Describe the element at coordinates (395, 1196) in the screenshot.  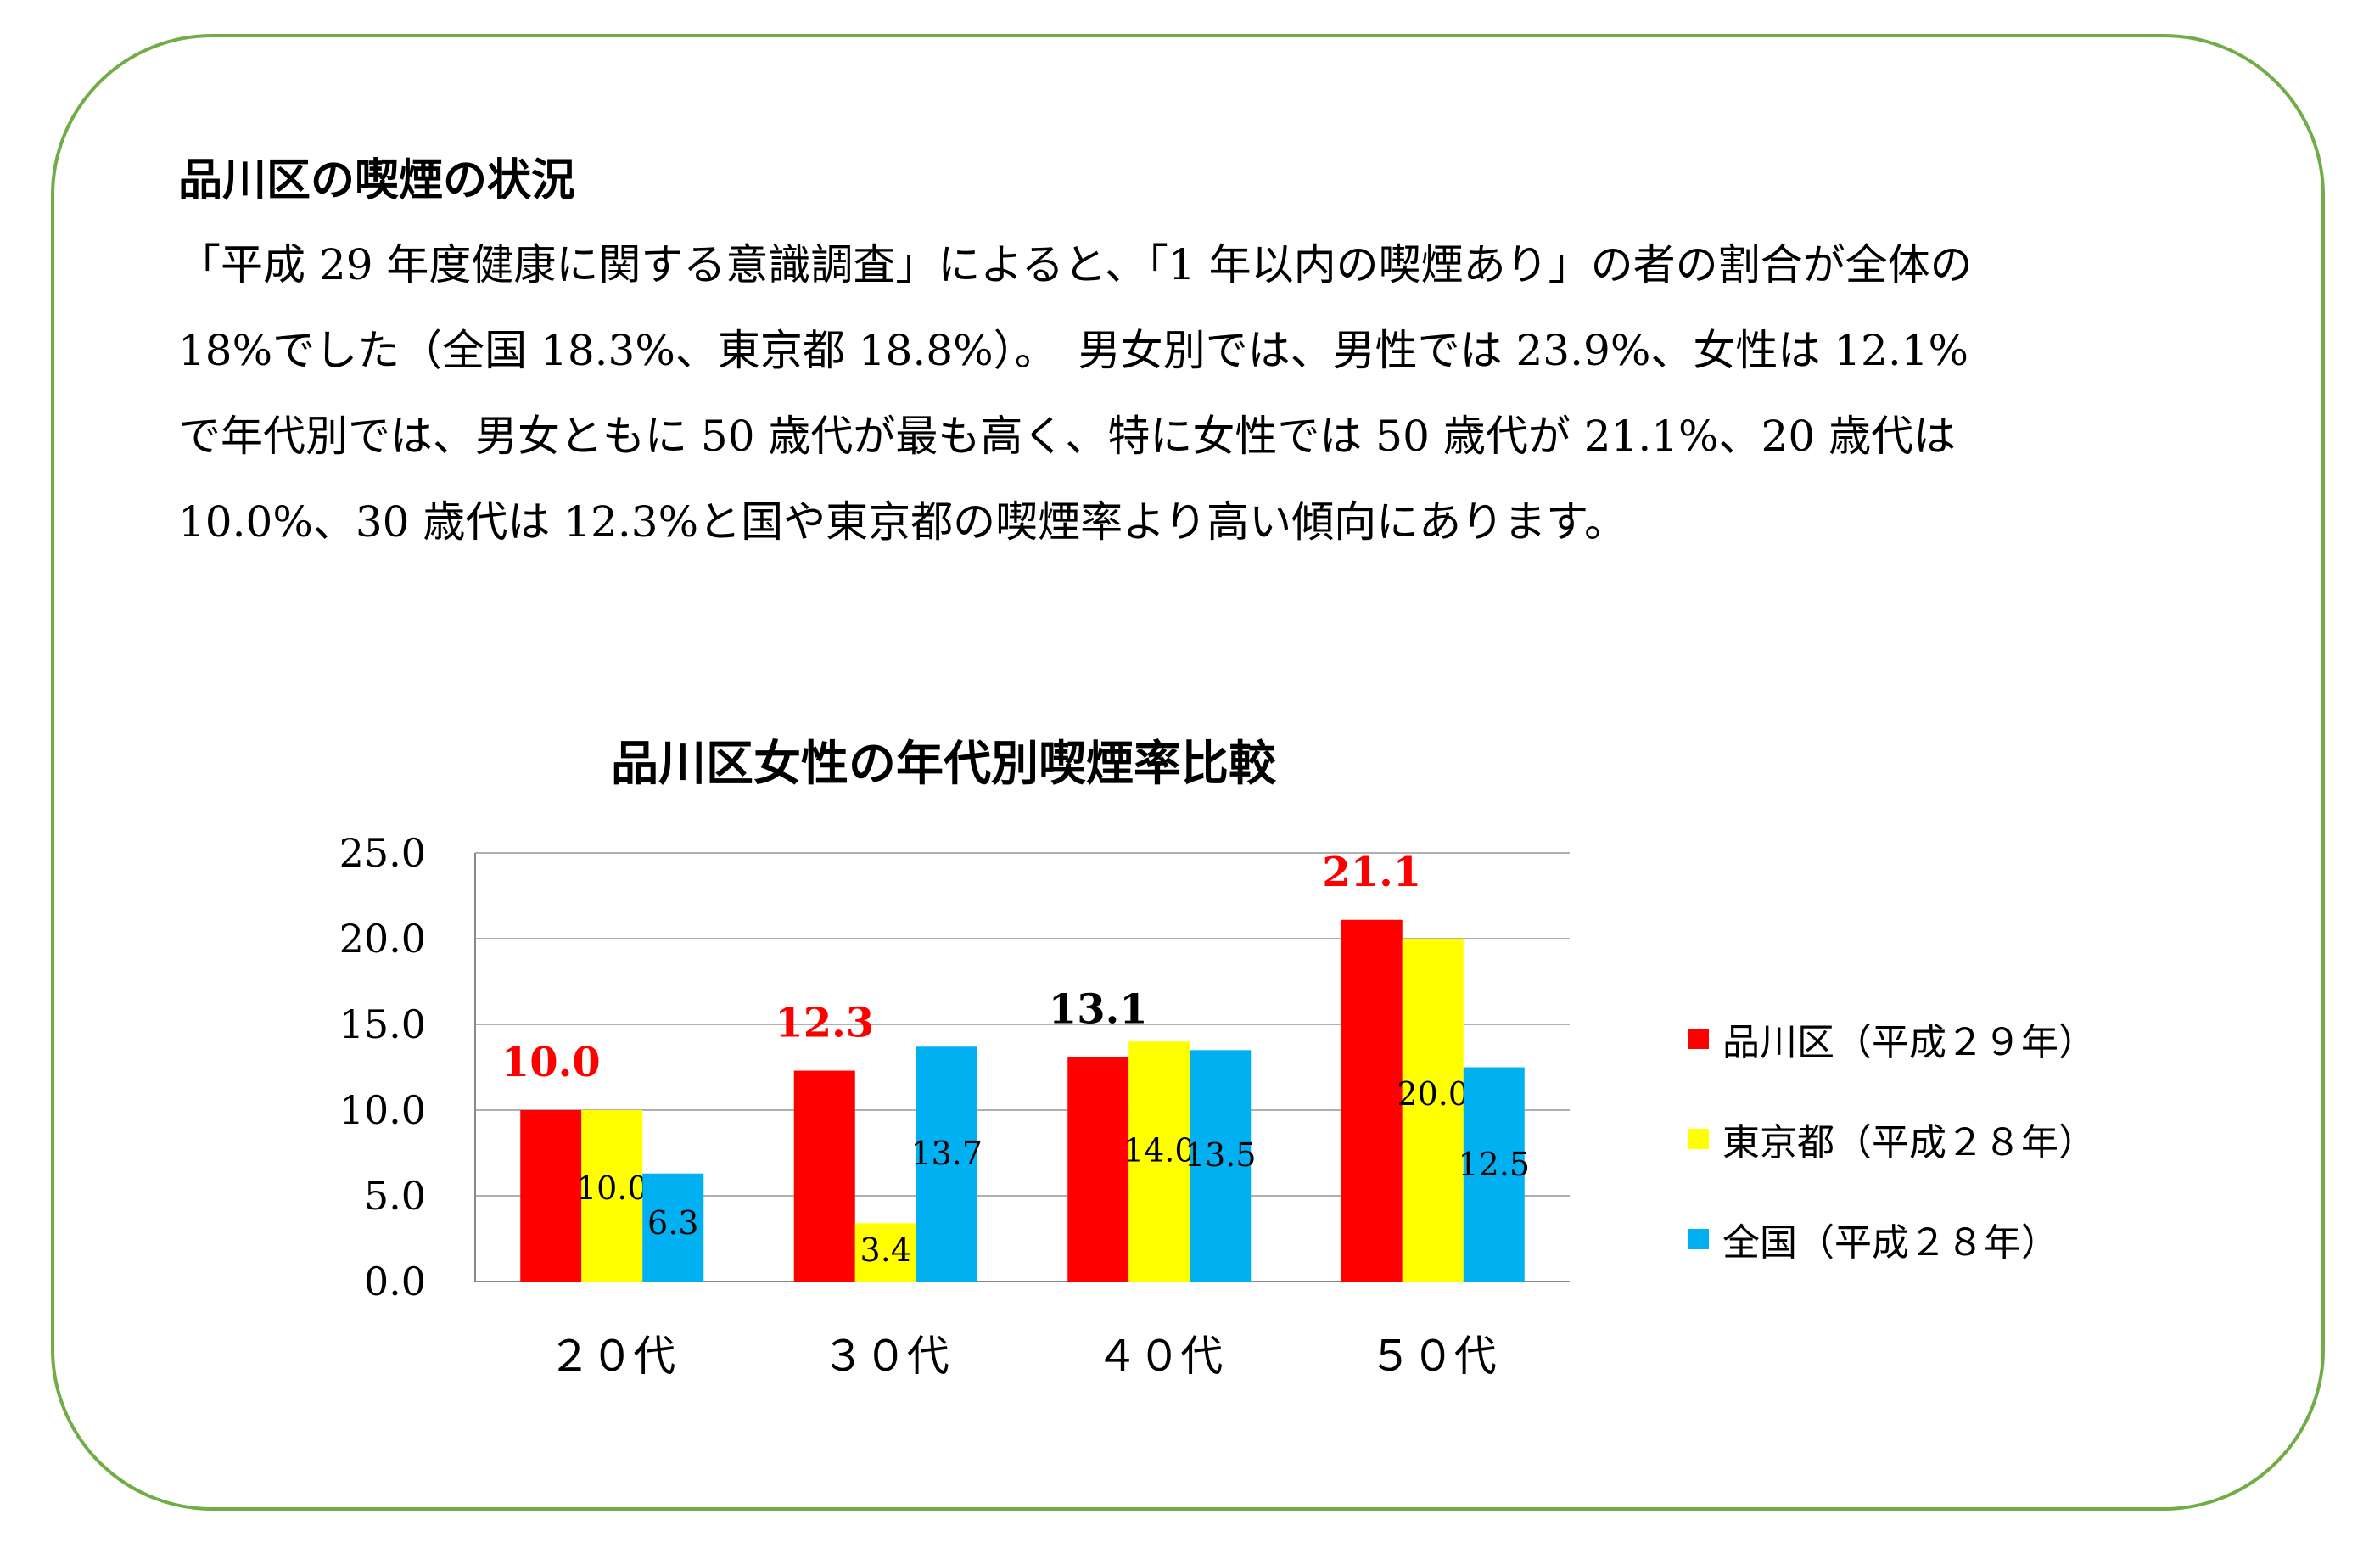
I see `y-tick-label: 5.0` at that location.